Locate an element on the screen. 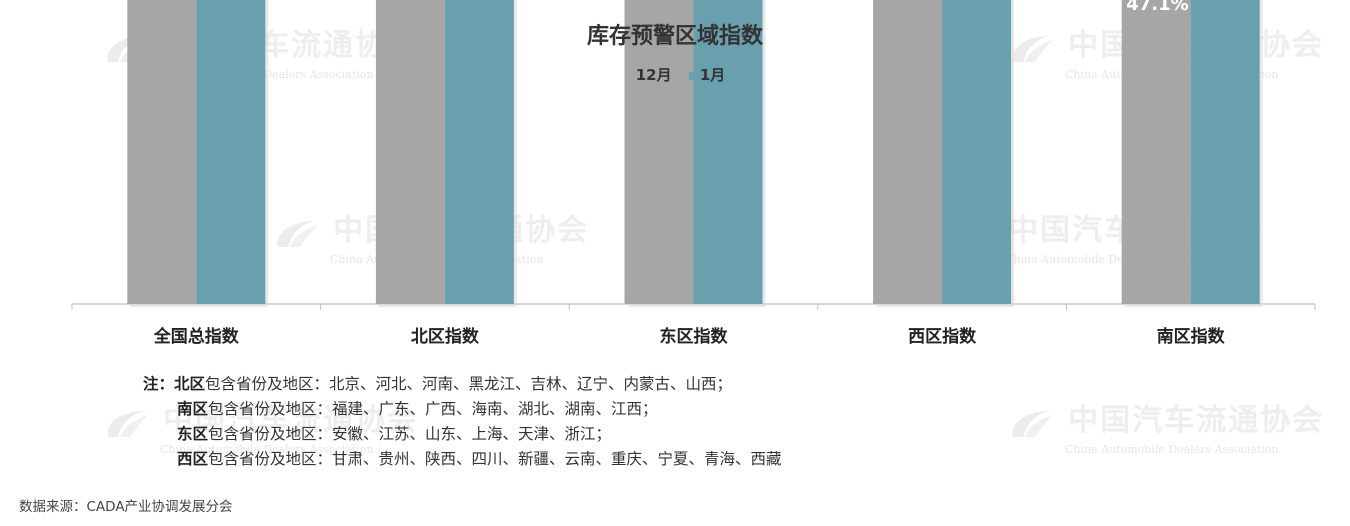  note-provinces-south: 福建、广东、广西、海南、湖北、湖南、江西； is located at coordinates (495, 409).